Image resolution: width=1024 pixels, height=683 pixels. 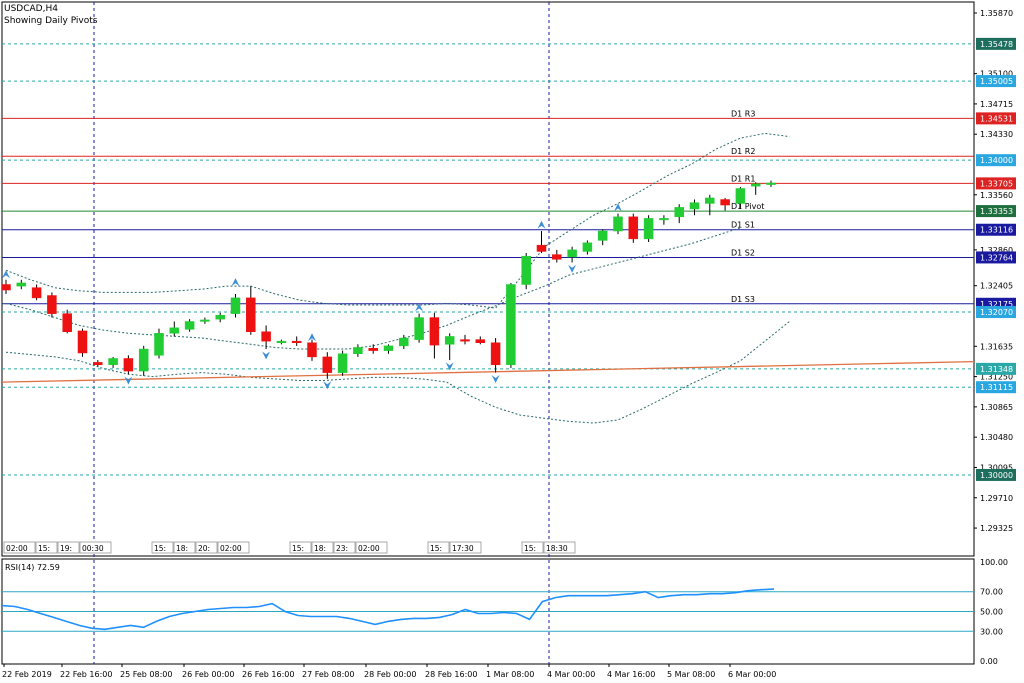 I want to click on rsi-tick-label: 30.00, so click(x=991, y=631).